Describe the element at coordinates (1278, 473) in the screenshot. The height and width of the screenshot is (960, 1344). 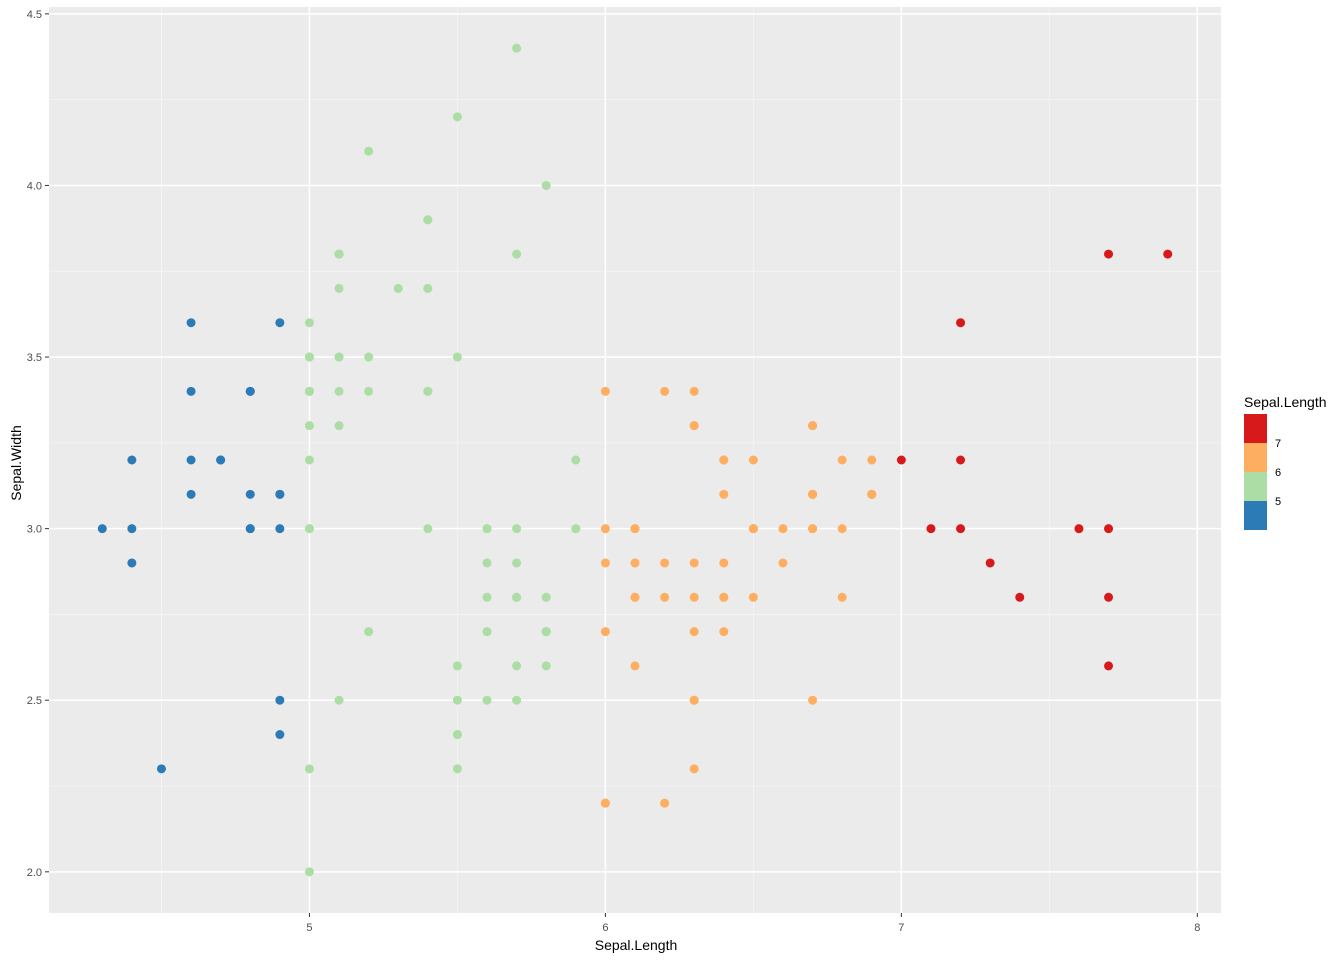
I see `legend-label: 6` at that location.